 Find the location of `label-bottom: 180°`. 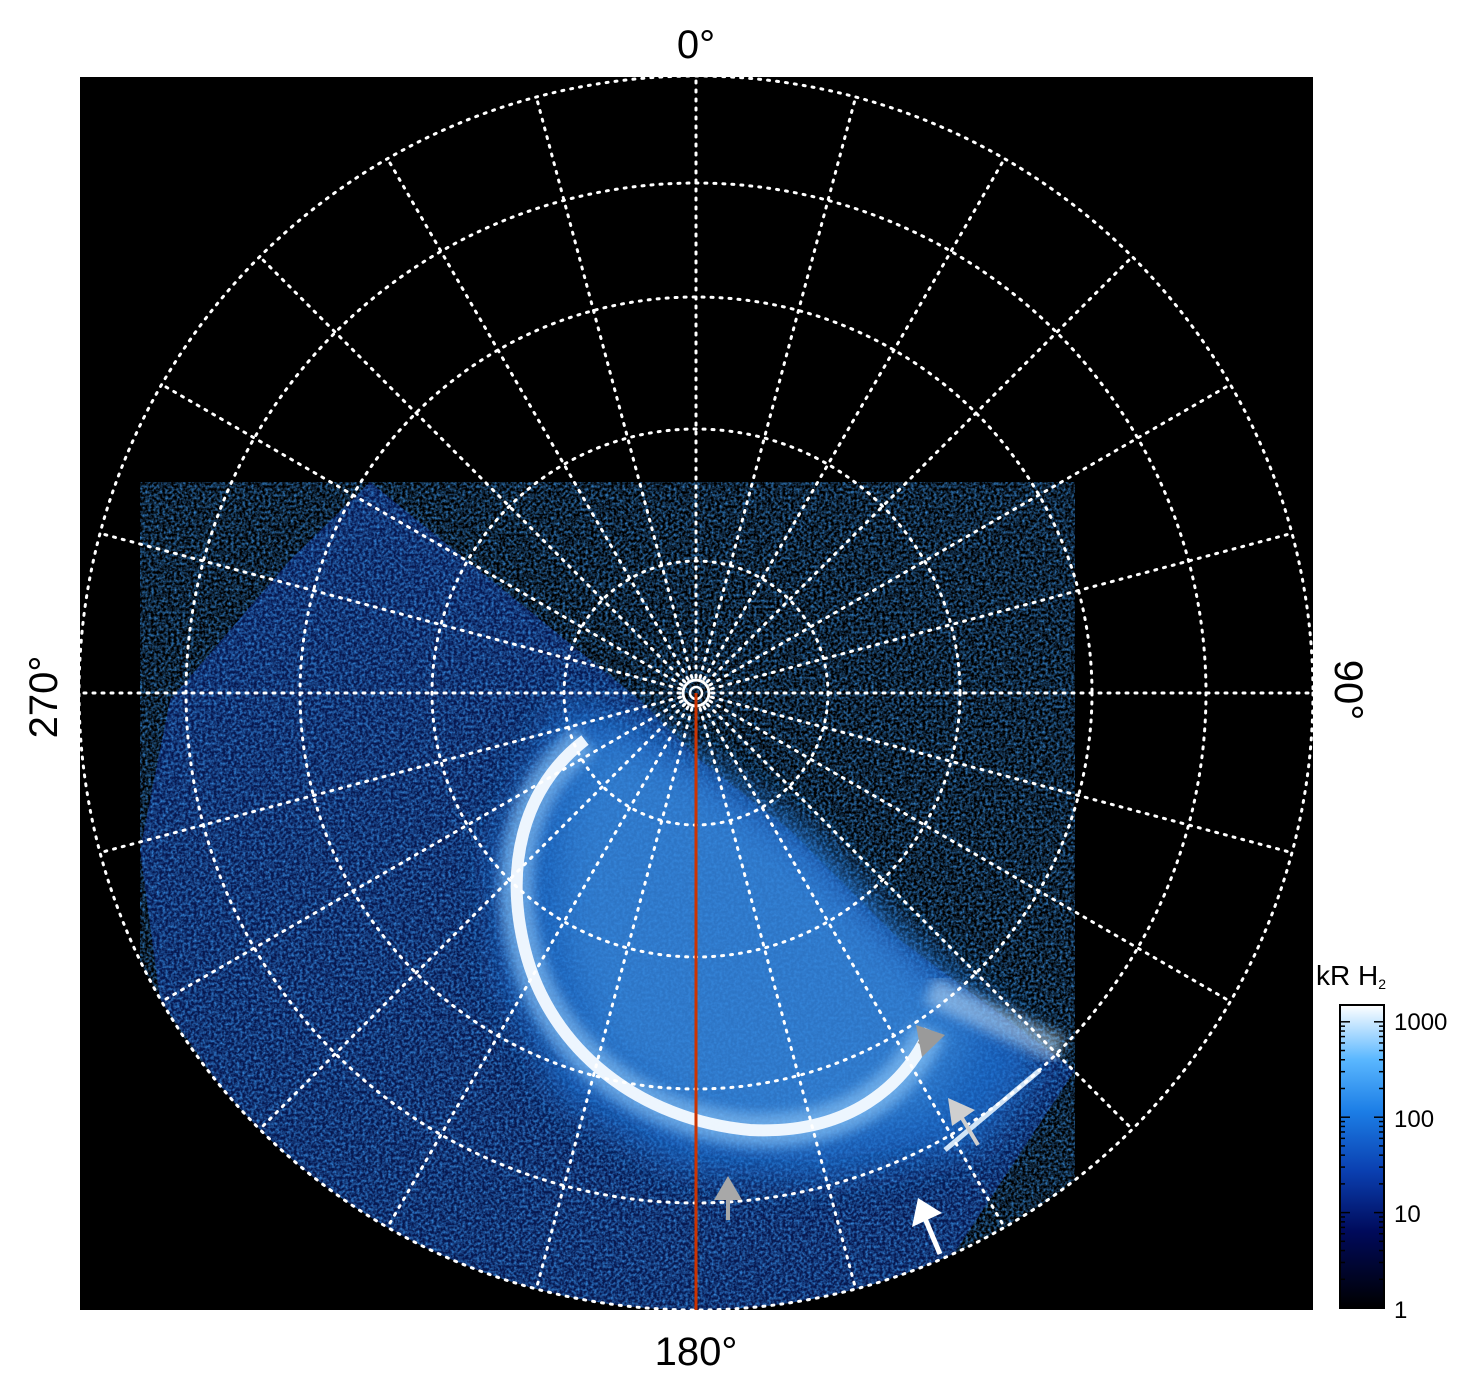

label-bottom: 180° is located at coordinates (696, 1352).